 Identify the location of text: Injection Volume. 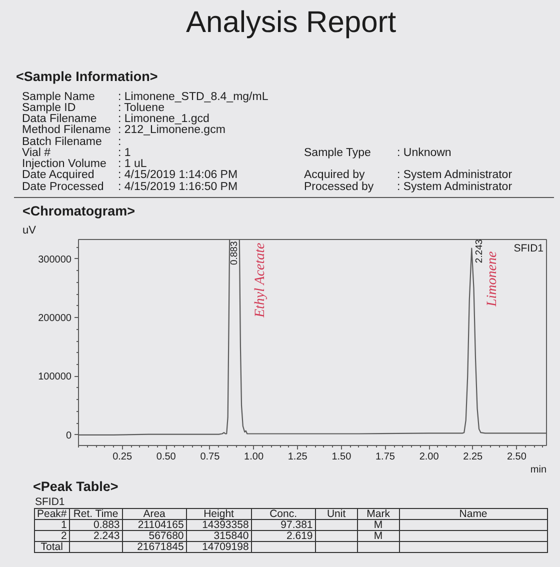
(64, 164).